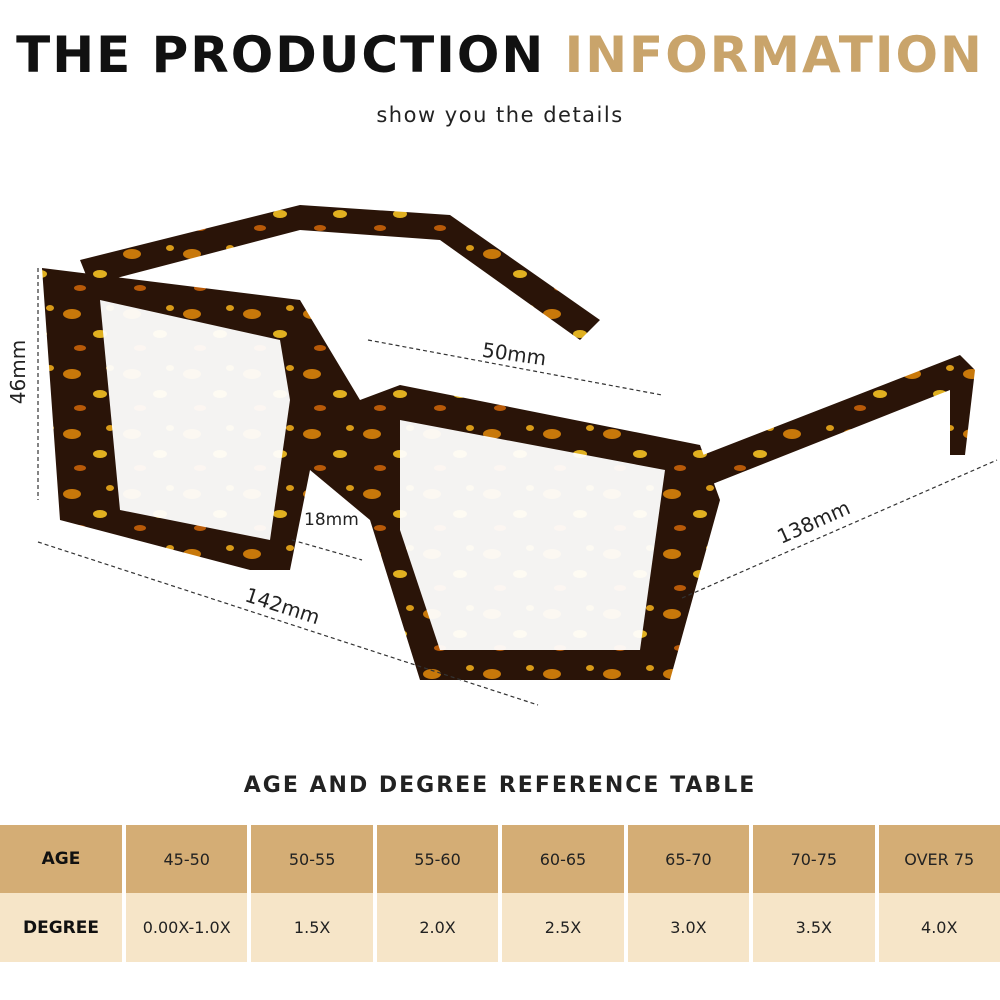  I want to click on subtitle: show you the details, so click(500, 115).